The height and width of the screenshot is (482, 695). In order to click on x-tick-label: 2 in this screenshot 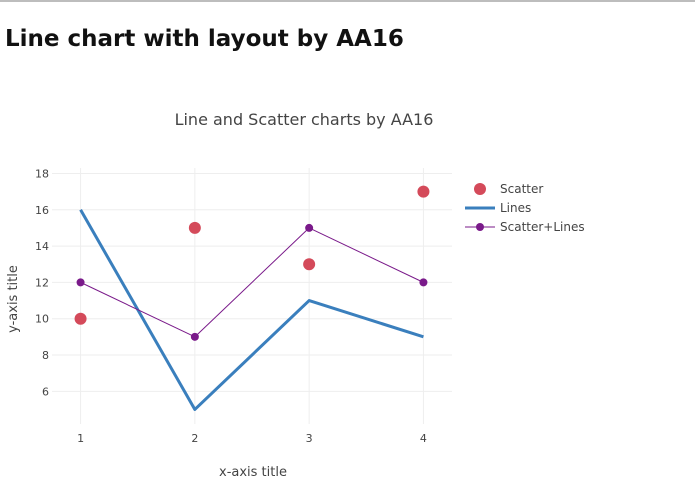, I will do `click(194, 438)`.